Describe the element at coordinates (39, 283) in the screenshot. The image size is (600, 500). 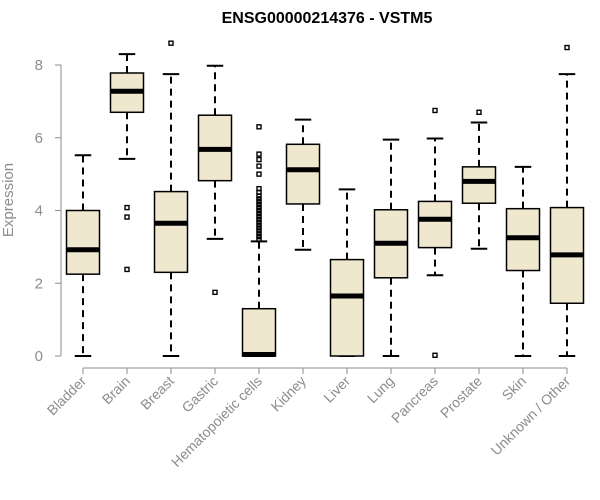
I see `y-tick-label: 2` at that location.